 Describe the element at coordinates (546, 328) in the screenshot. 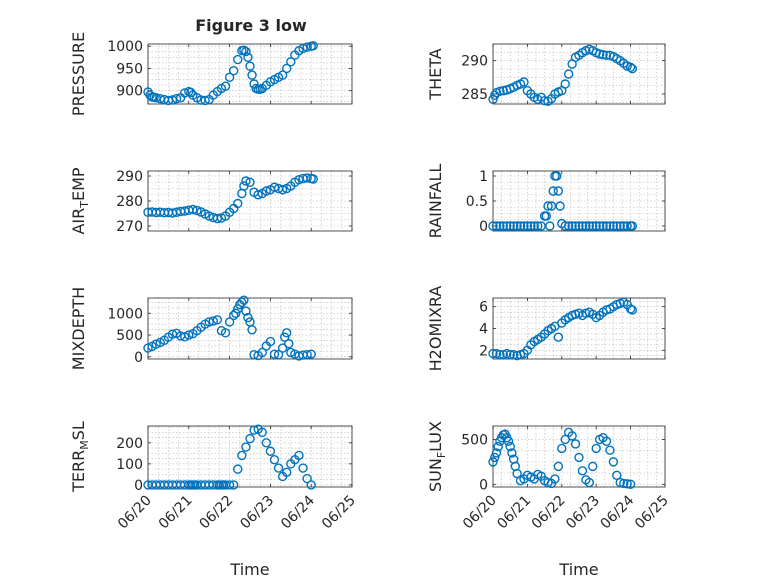

I see `subplot-6: 2 4 6 H2OMIXRA` at that location.